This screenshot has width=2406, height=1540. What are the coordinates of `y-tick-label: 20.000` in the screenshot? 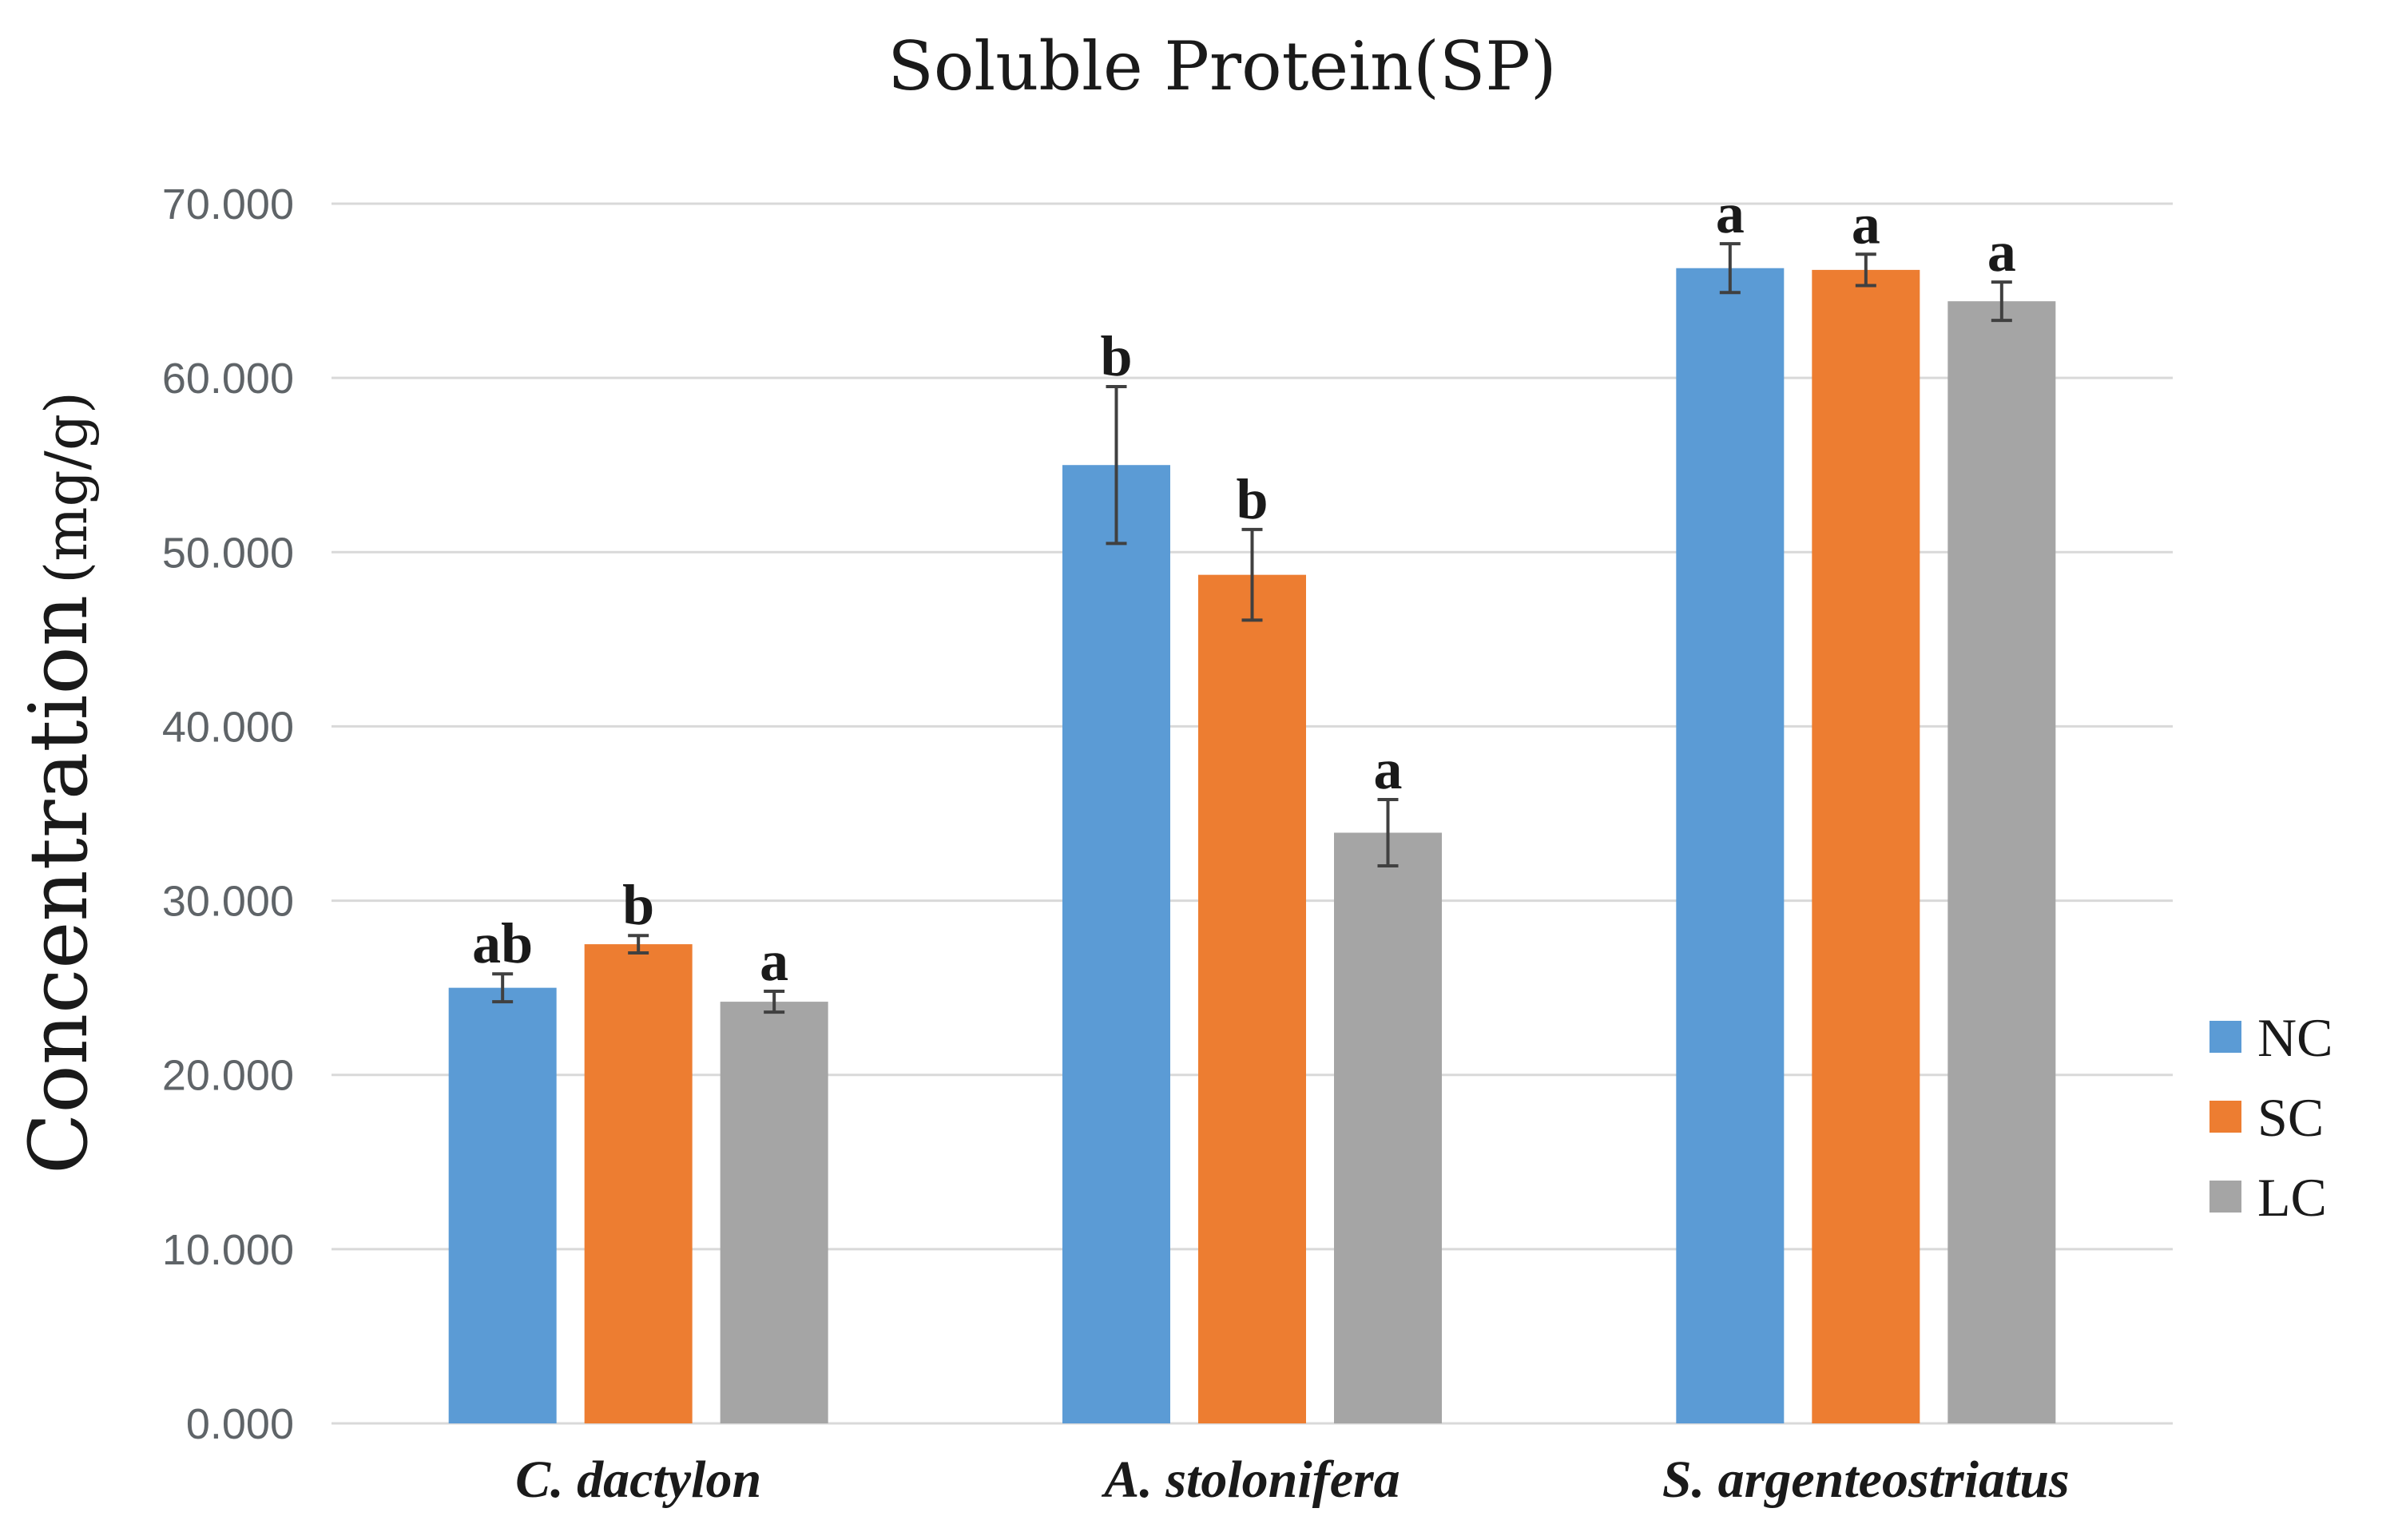 It's located at (228, 1076).